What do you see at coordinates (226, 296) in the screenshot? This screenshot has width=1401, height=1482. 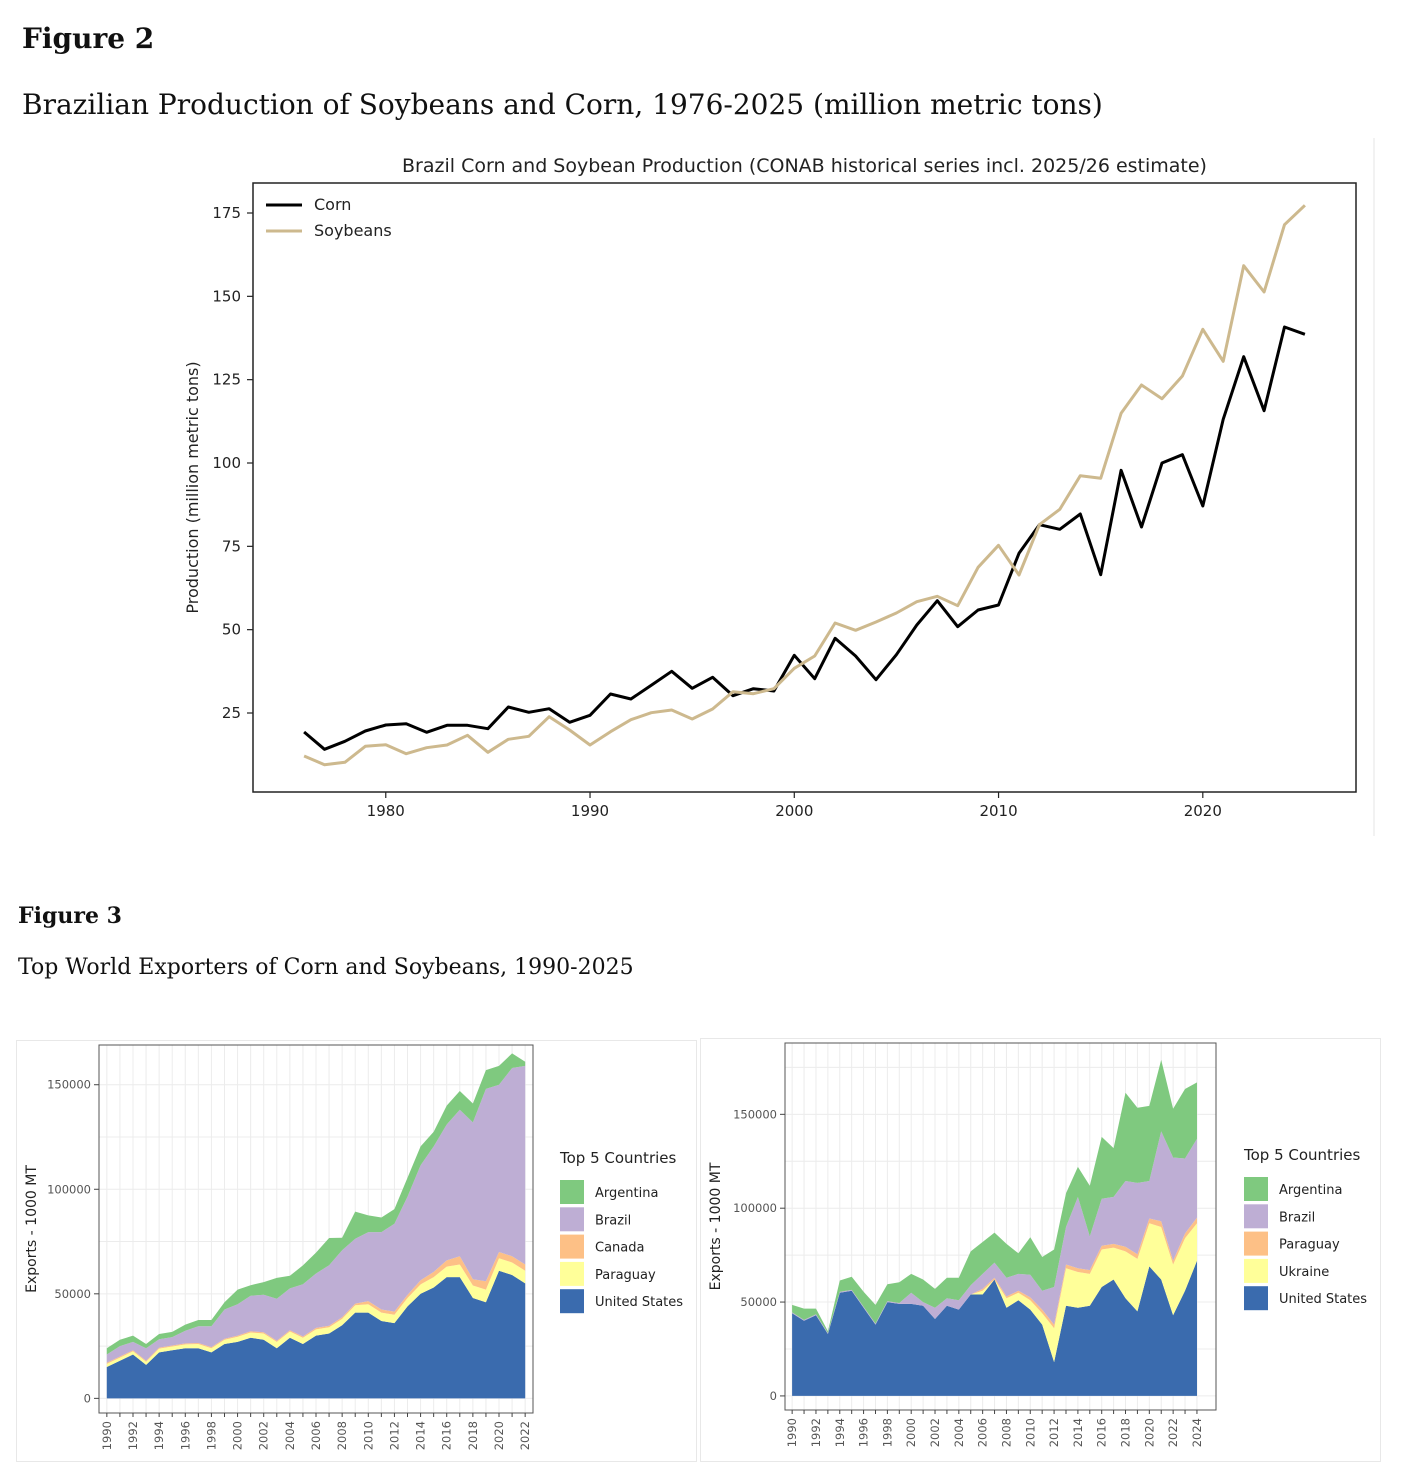 I see `y-tick-label: 150` at bounding box center [226, 296].